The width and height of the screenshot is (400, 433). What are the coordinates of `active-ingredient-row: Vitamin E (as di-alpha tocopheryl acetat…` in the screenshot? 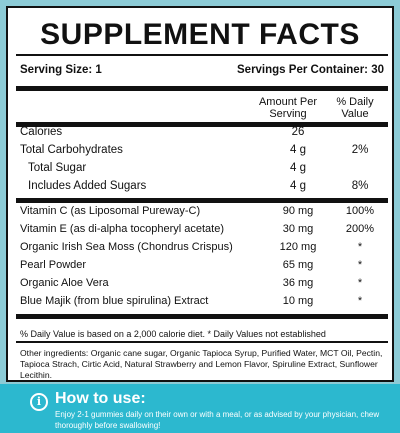 It's located at (202, 229).